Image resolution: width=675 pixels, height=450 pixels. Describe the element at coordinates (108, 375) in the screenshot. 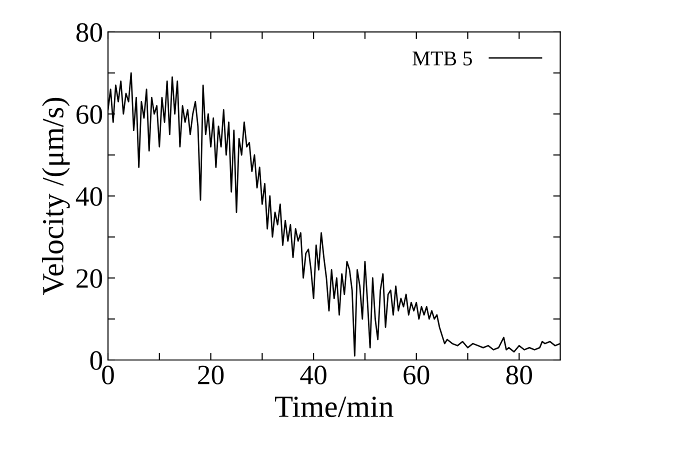

I see `x-tick-label: 0` at that location.